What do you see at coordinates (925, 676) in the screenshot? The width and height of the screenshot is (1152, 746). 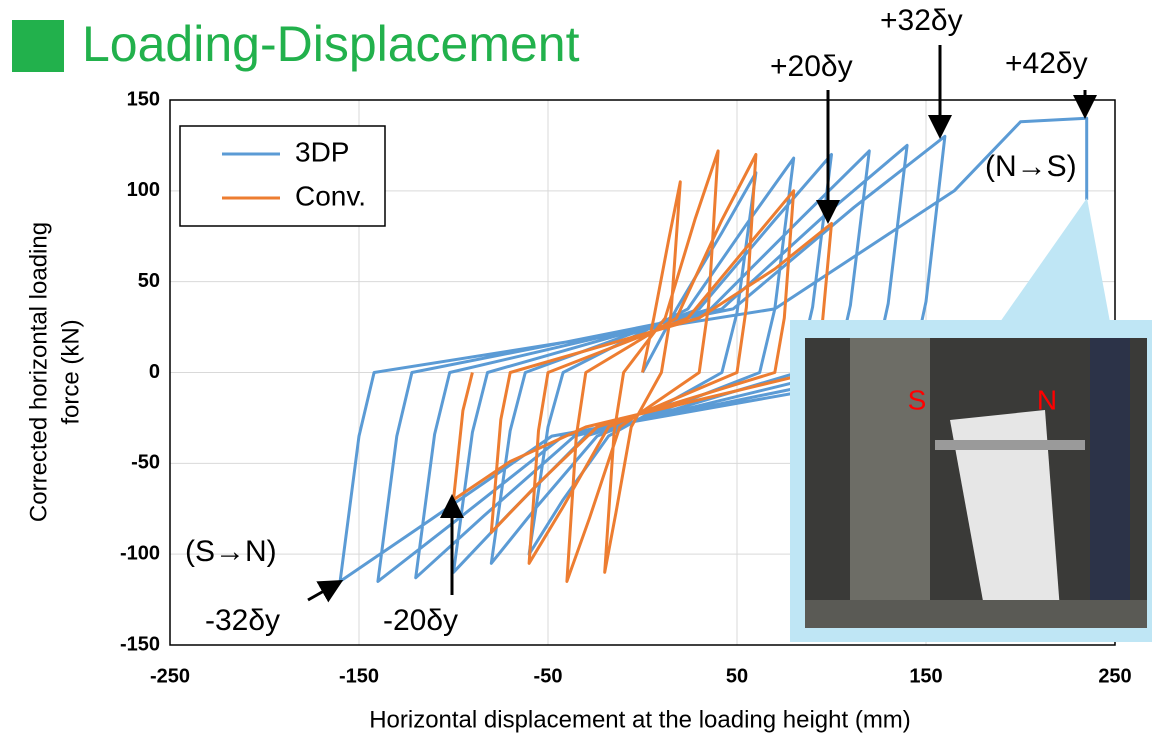 I see `x-tick-label: 150` at bounding box center [925, 676].